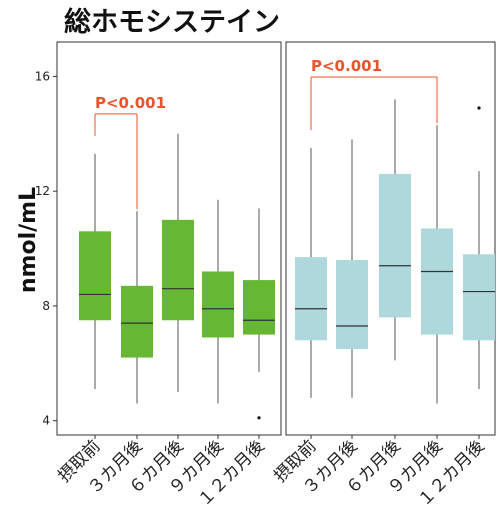  What do you see at coordinates (42, 191) in the screenshot?
I see `y-tick-label: 12` at bounding box center [42, 191].